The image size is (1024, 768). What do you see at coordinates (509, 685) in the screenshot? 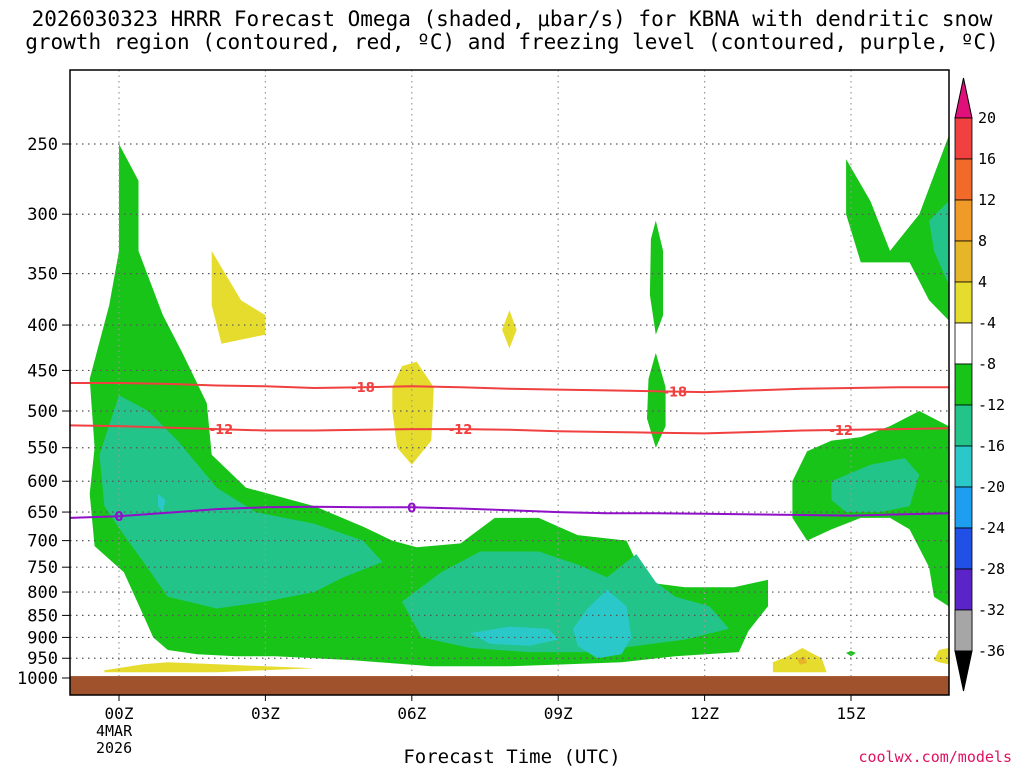
I see `ground-surface` at bounding box center [509, 685].